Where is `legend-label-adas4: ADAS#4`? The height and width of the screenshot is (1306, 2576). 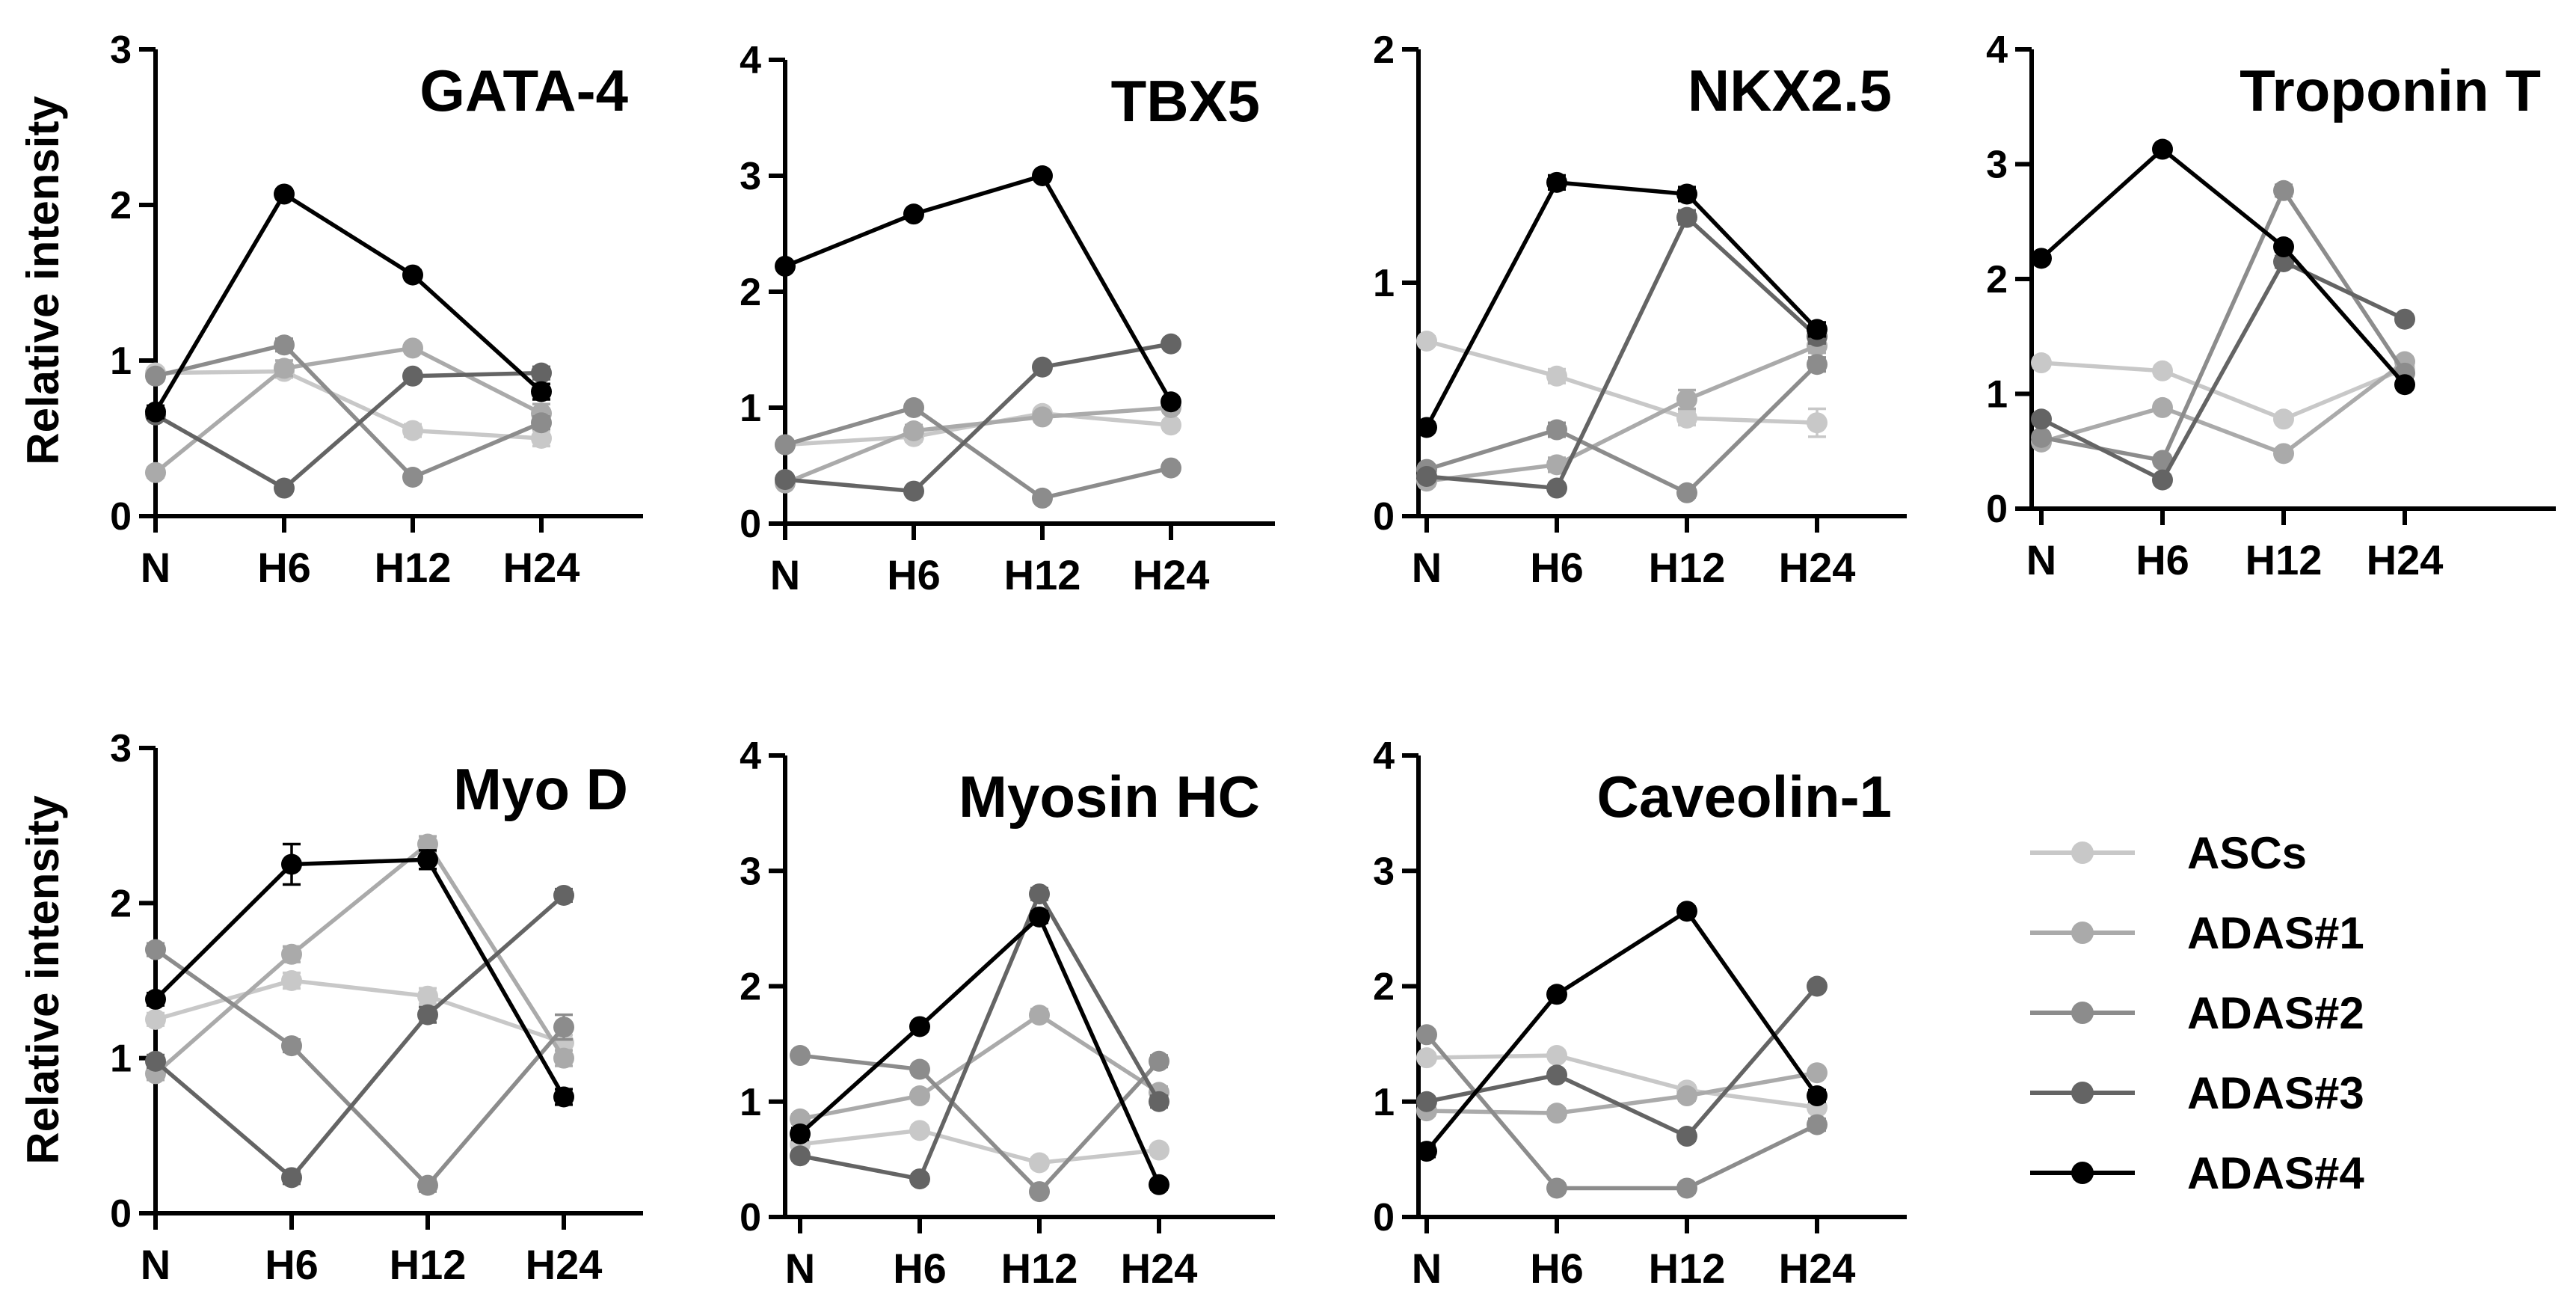
legend-label-adas4: ADAS#4 is located at coordinates (2275, 1173).